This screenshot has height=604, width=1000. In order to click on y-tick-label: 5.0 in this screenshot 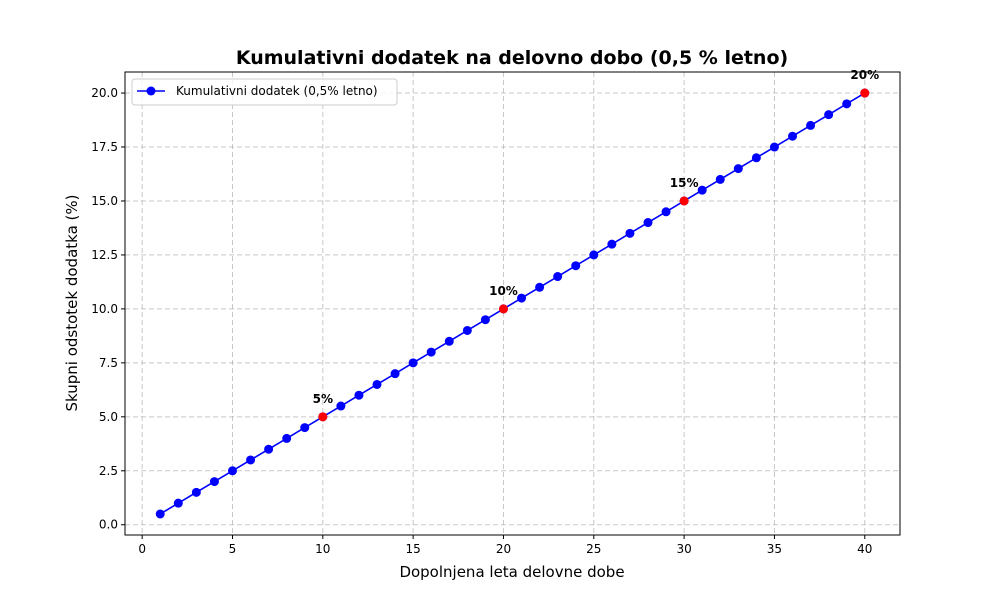, I will do `click(108, 417)`.